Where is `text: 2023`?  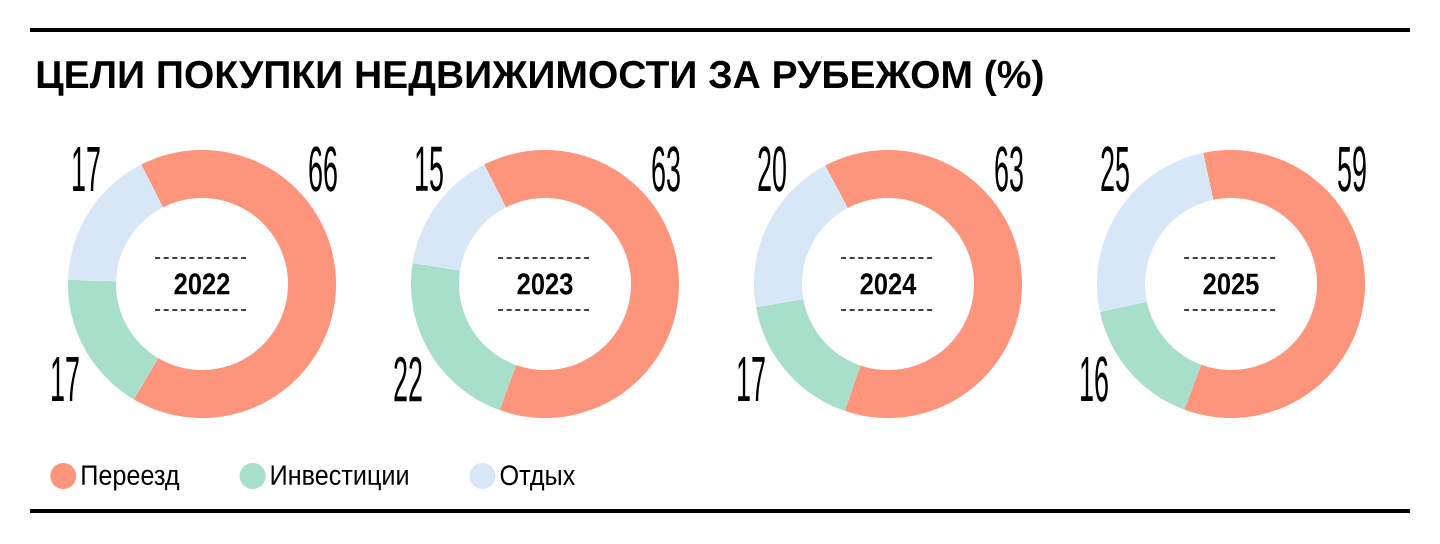
text: 2023 is located at coordinates (545, 284).